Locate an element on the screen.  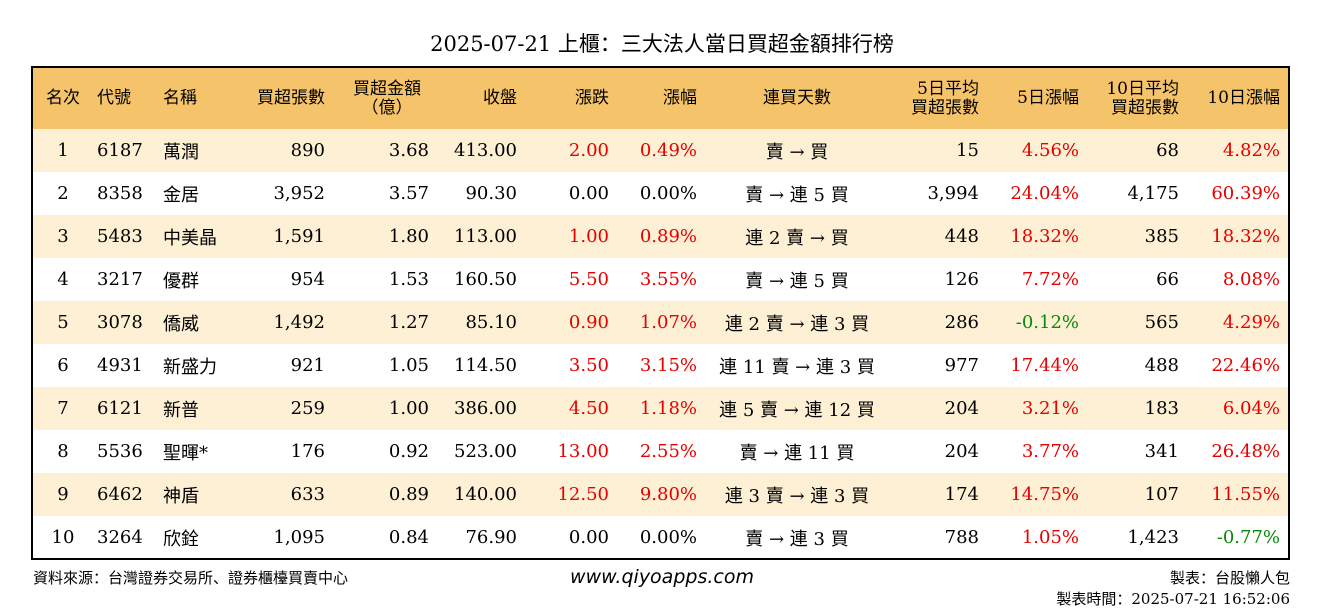
cell-avg5: 126 is located at coordinates (961, 279).